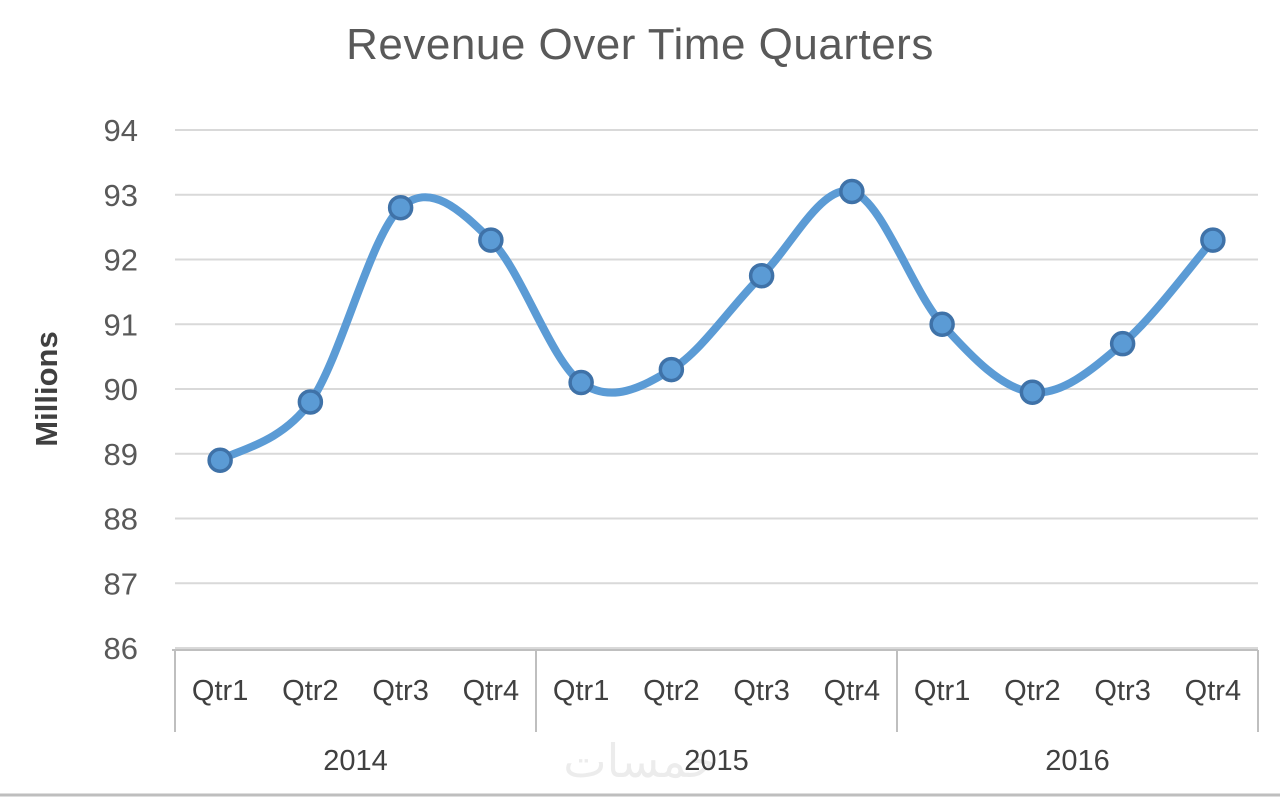 This screenshot has width=1280, height=800. Describe the element at coordinates (121, 260) in the screenshot. I see `y-tick-label: 92` at that location.